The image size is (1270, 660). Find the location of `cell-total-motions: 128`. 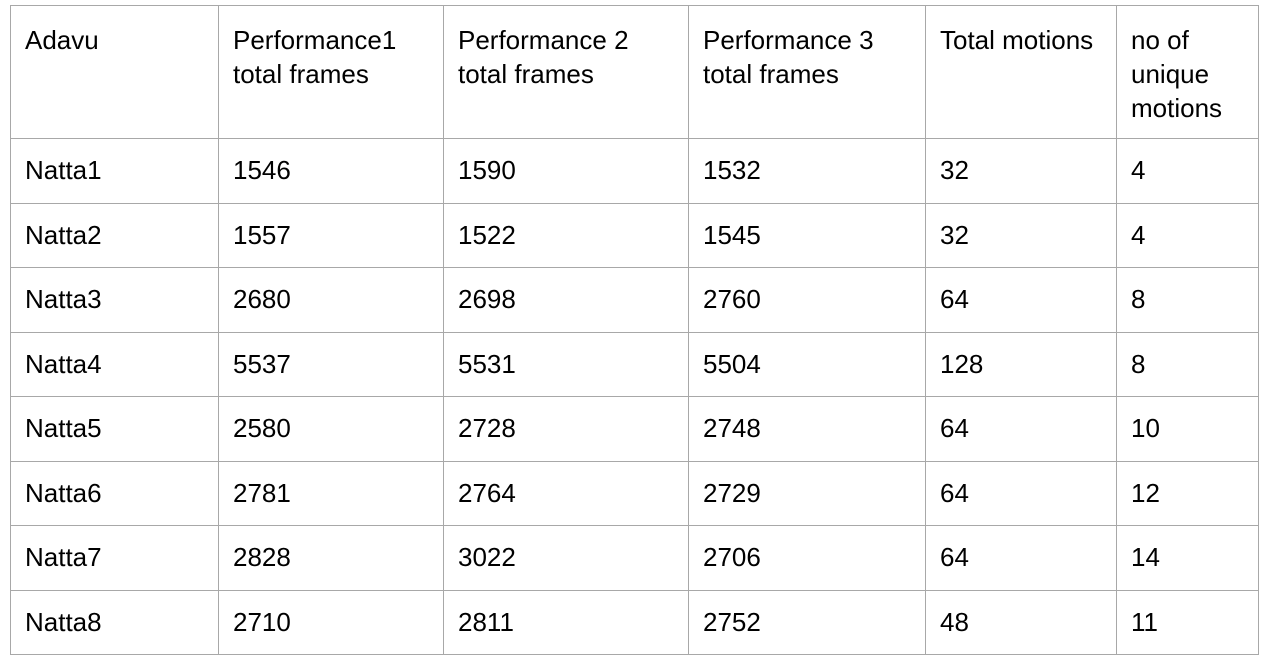

cell-total-motions: 128 is located at coordinates (1021, 364).